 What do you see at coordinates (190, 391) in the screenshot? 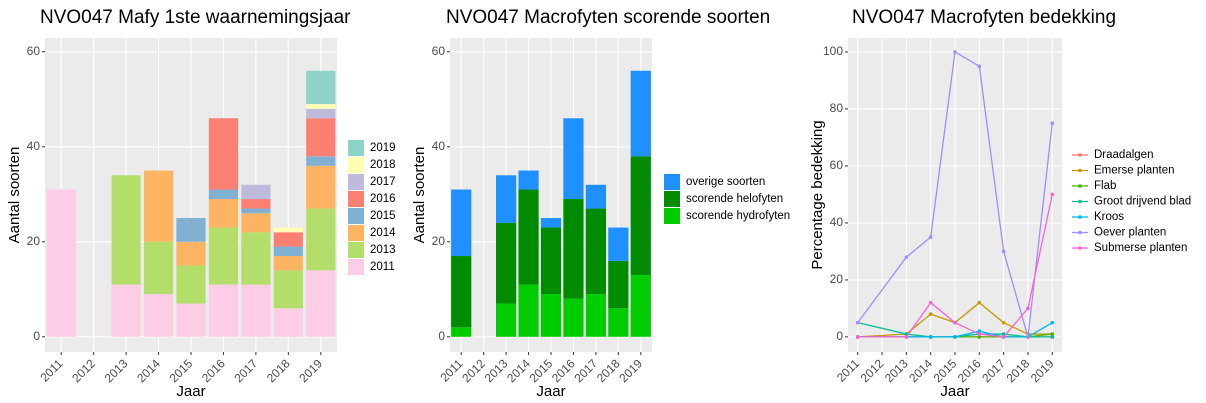
I see `x-axis-title: Jaar` at bounding box center [190, 391].